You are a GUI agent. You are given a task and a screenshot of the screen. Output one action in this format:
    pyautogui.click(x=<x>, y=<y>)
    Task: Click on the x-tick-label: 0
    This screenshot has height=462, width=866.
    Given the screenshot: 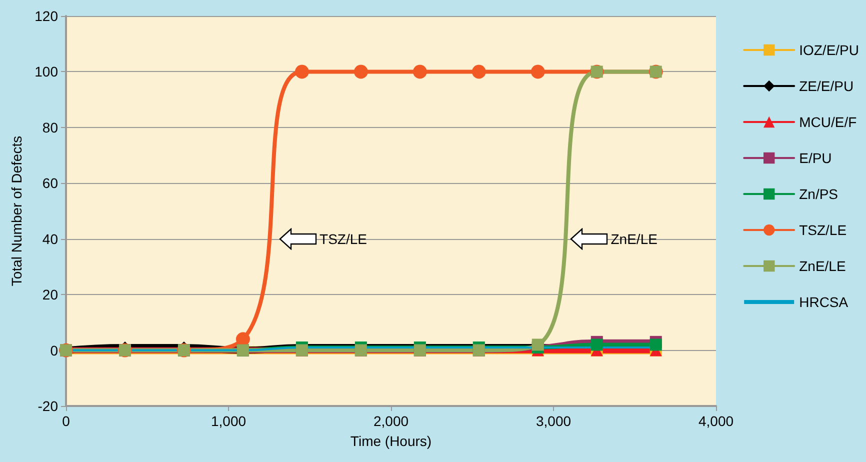 What is the action you would take?
    pyautogui.click(x=66, y=421)
    